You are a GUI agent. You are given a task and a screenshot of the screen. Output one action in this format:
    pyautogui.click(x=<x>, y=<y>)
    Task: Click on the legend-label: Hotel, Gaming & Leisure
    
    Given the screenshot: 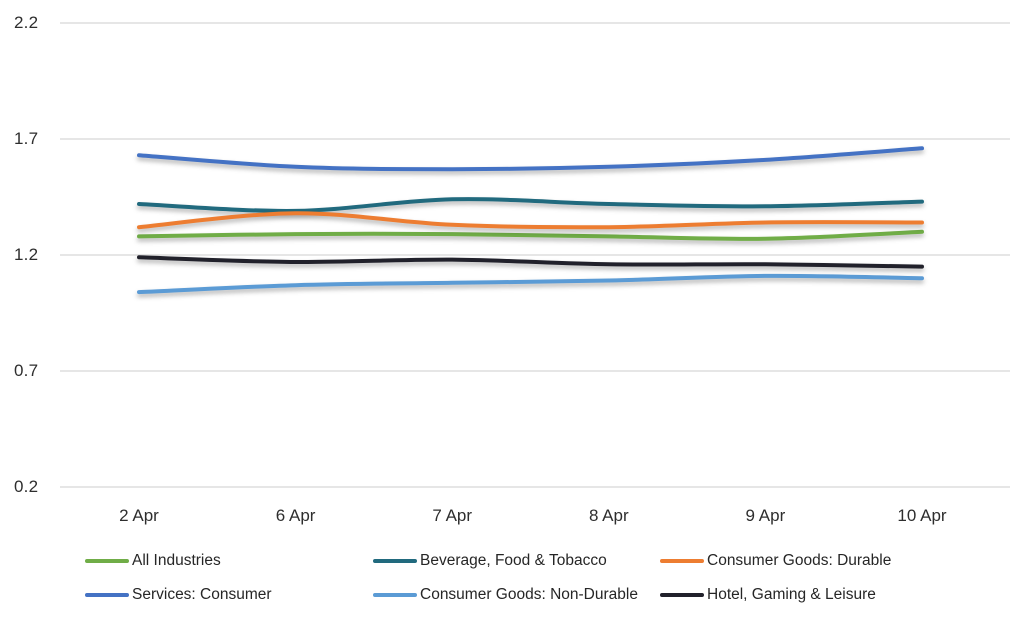 What is the action you would take?
    pyautogui.click(x=791, y=594)
    